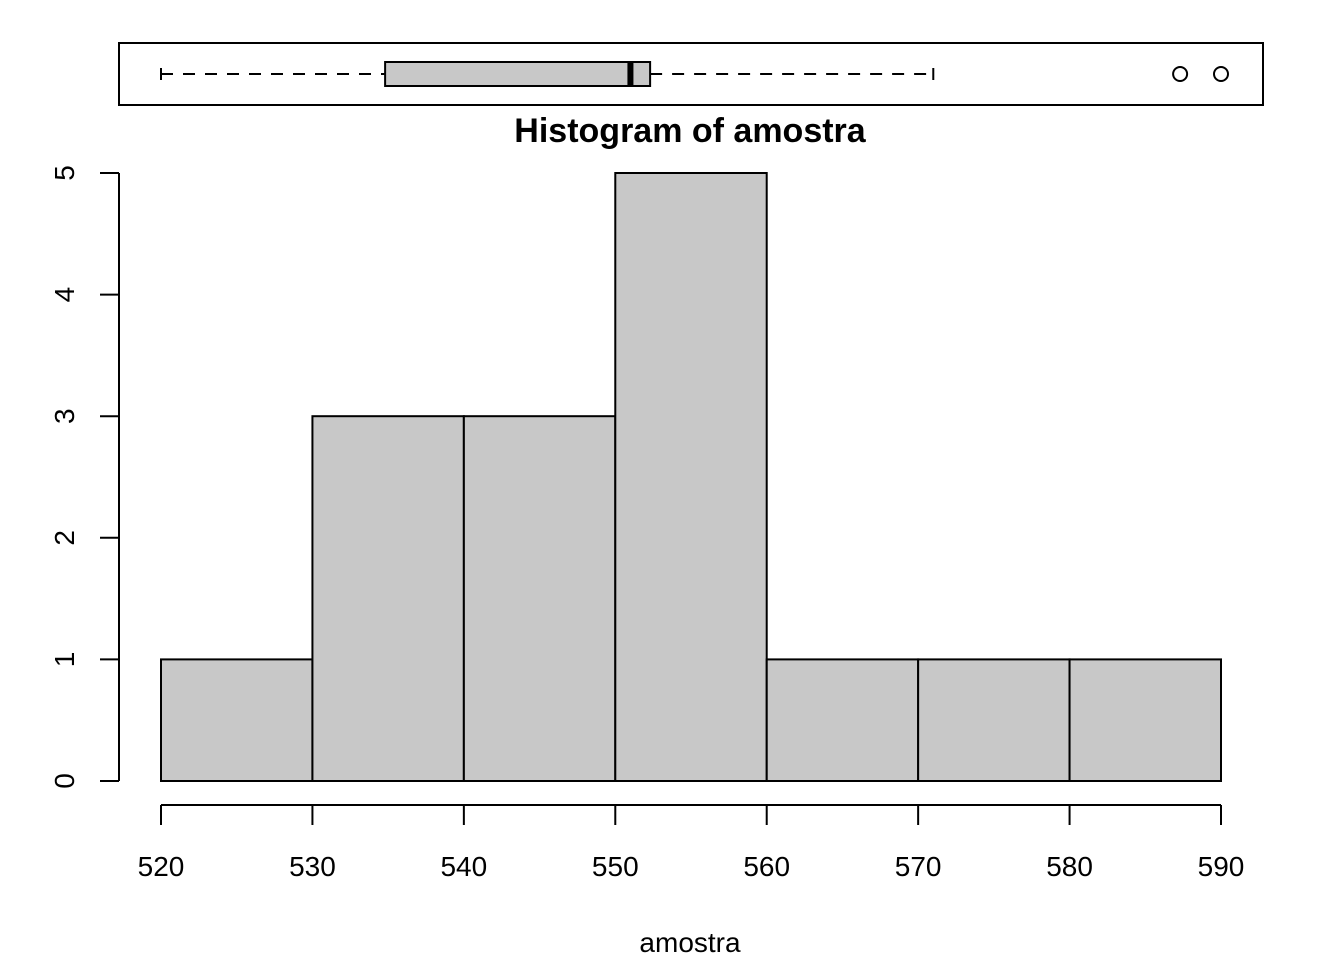 Image resolution: width=1344 pixels, height=960 pixels. Describe the element at coordinates (691, 843) in the screenshot. I see `x-axis: 520 530 540 550 560 570 580 590` at that location.